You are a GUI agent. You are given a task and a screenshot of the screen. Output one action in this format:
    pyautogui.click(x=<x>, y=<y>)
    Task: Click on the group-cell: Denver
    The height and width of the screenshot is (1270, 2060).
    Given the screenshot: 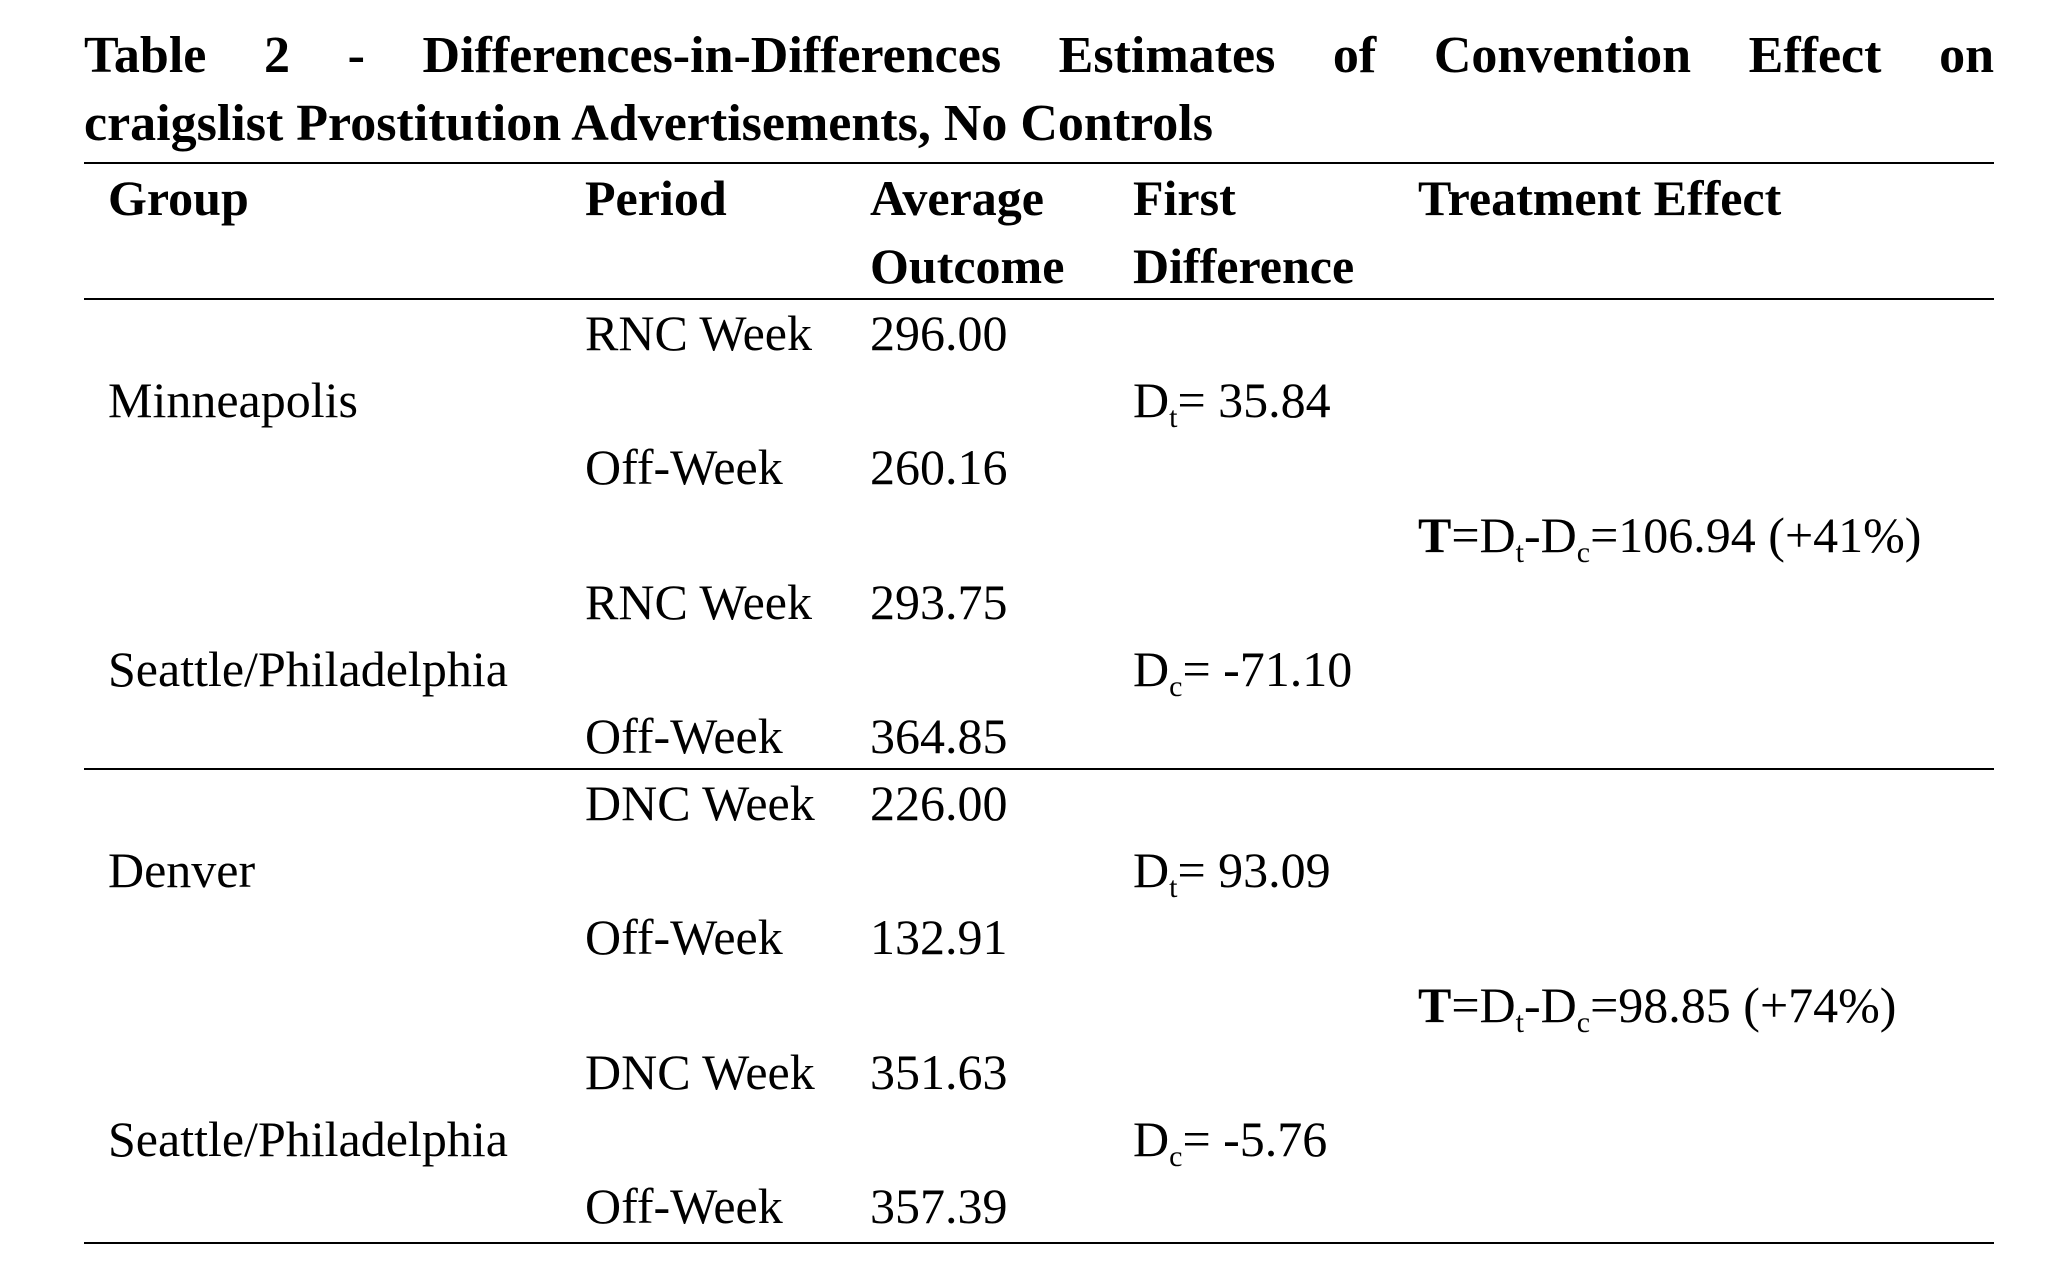 What is the action you would take?
    pyautogui.click(x=182, y=870)
    